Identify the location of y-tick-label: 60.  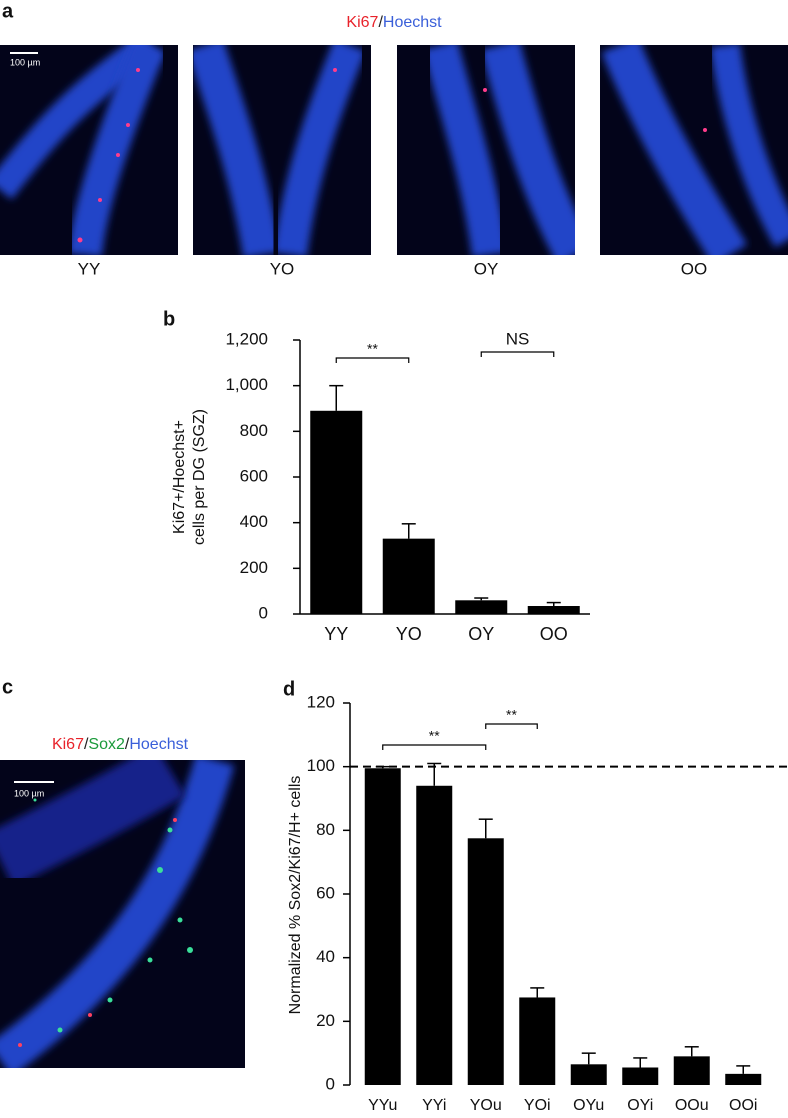
(325, 892).